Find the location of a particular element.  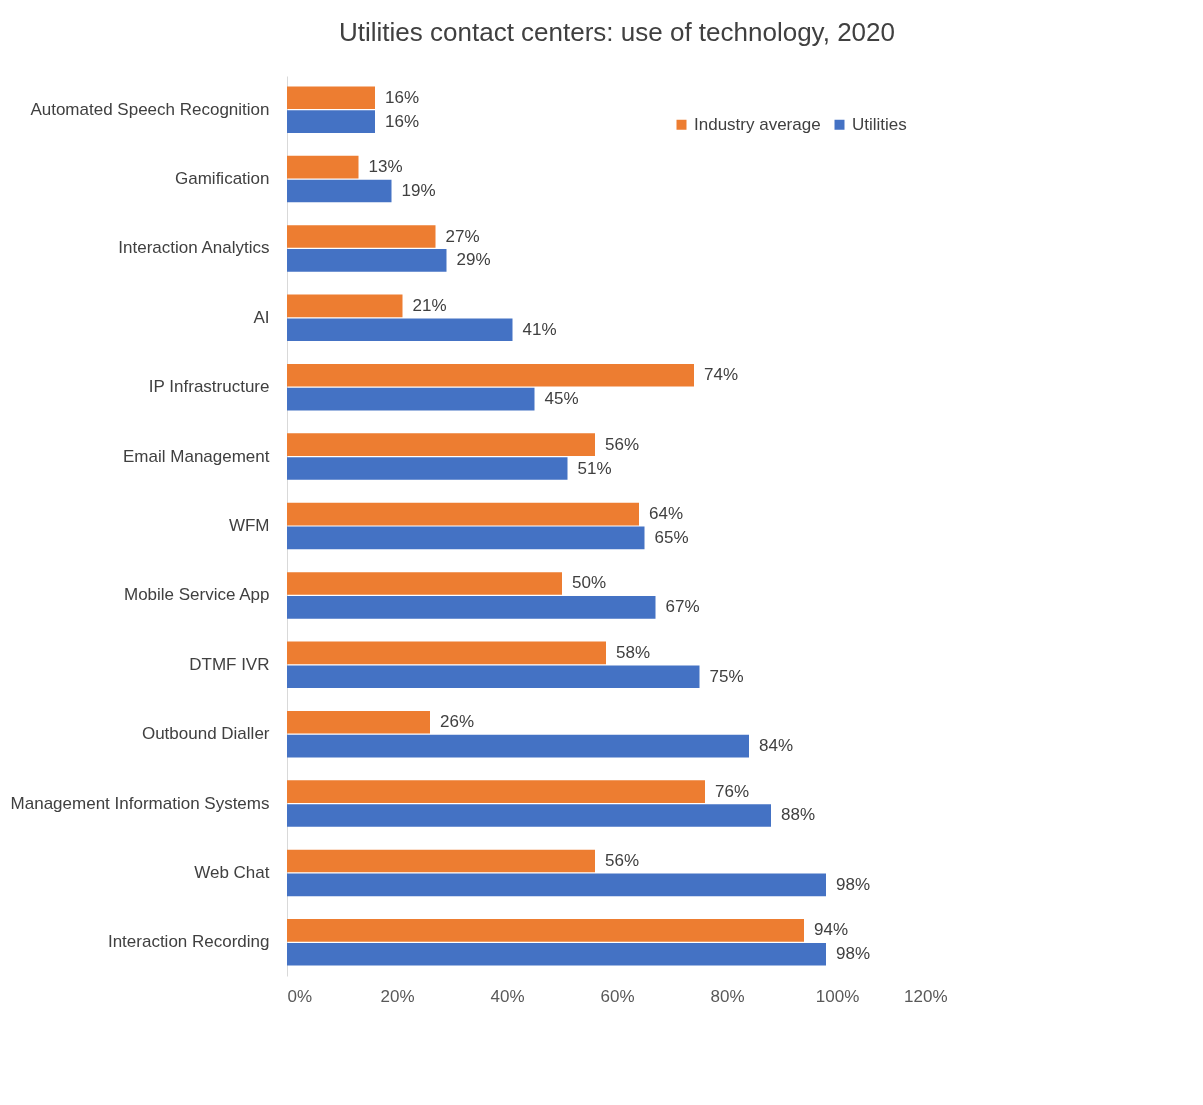

x-tick-label: 100% is located at coordinates (837, 996).